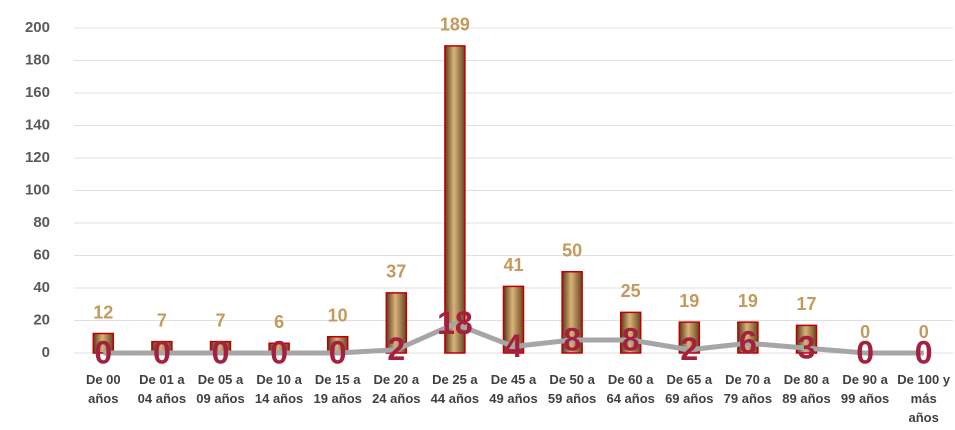  I want to click on y-tick-label: 140, so click(37, 124).